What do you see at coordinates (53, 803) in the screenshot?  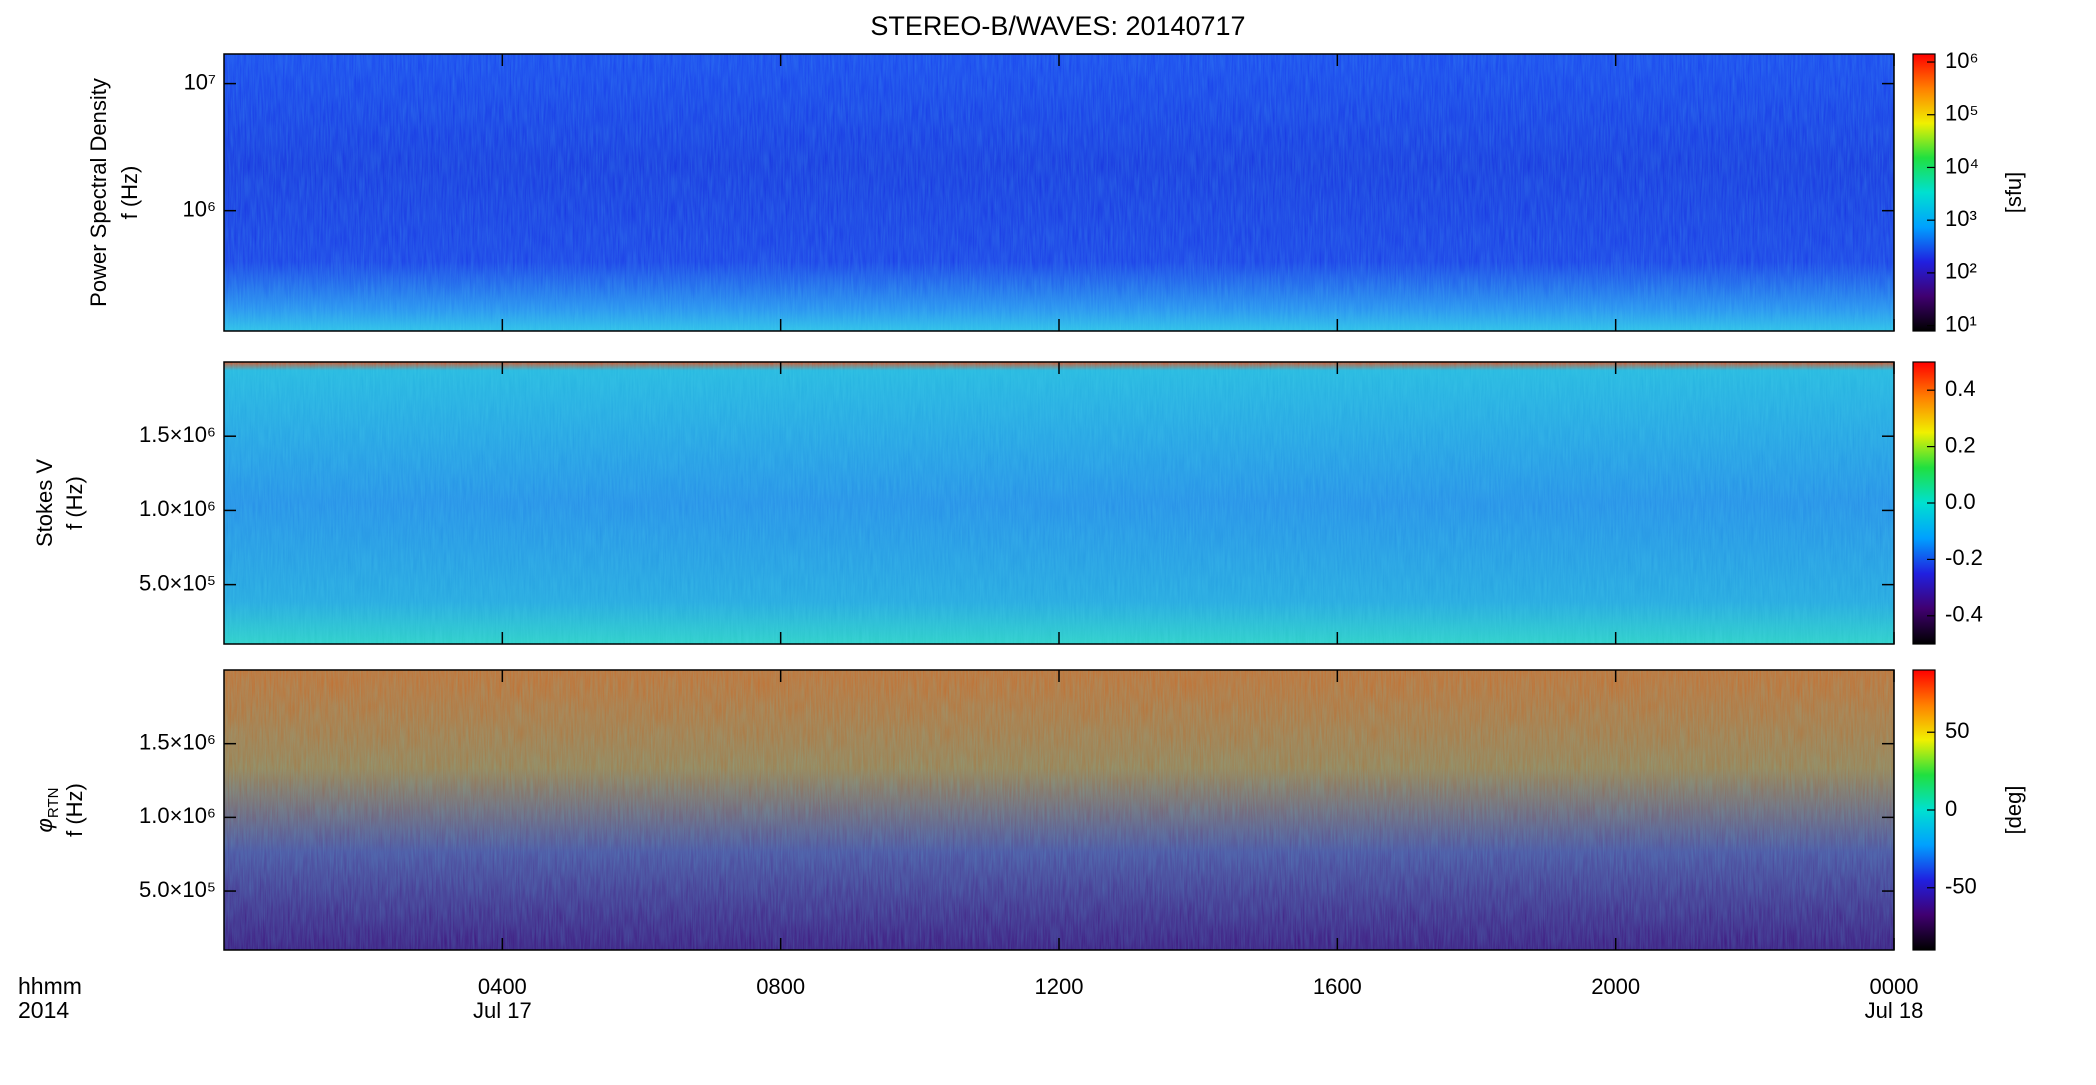 I see `y-axis-label-sub: RTN` at bounding box center [53, 803].